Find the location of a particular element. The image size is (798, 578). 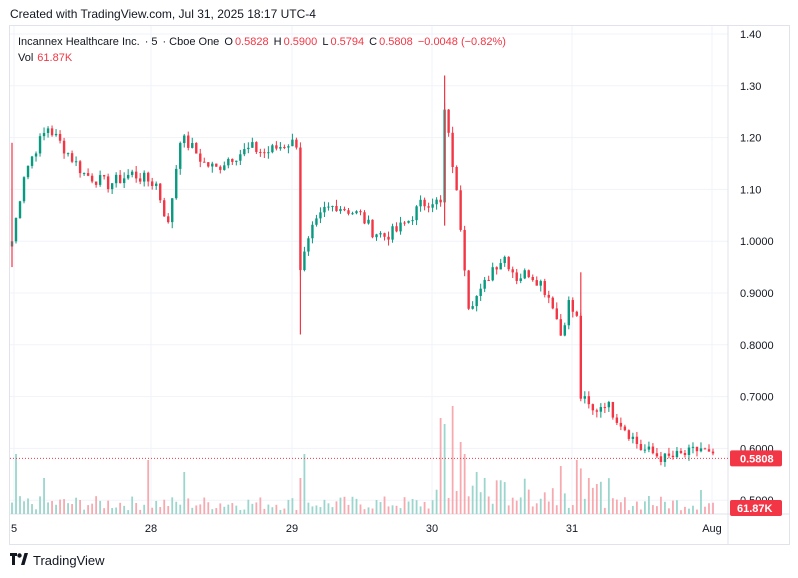

low-label: L is located at coordinates (325, 42).